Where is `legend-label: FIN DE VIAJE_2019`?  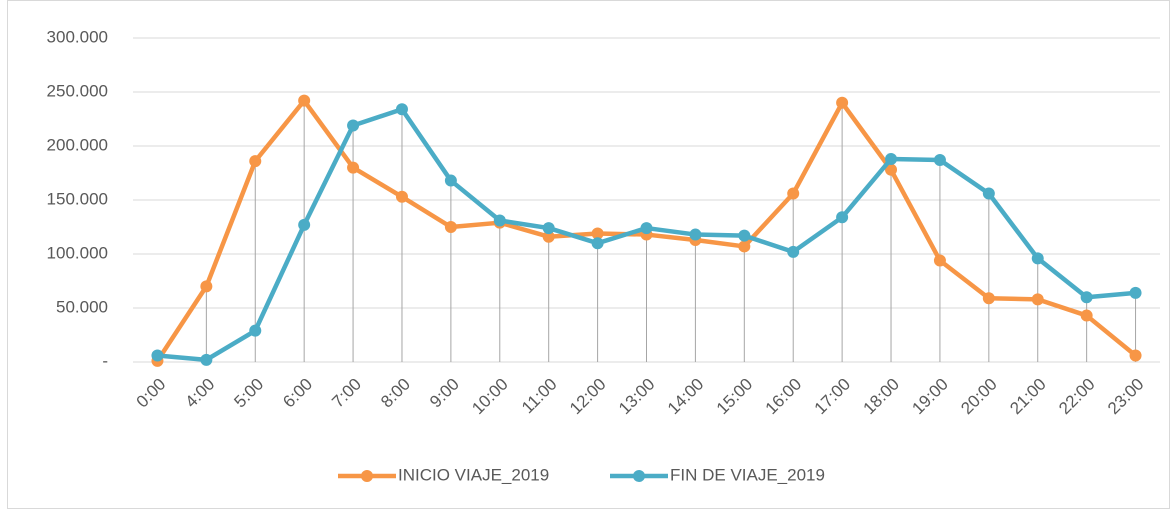
legend-label: FIN DE VIAJE_2019 is located at coordinates (747, 474).